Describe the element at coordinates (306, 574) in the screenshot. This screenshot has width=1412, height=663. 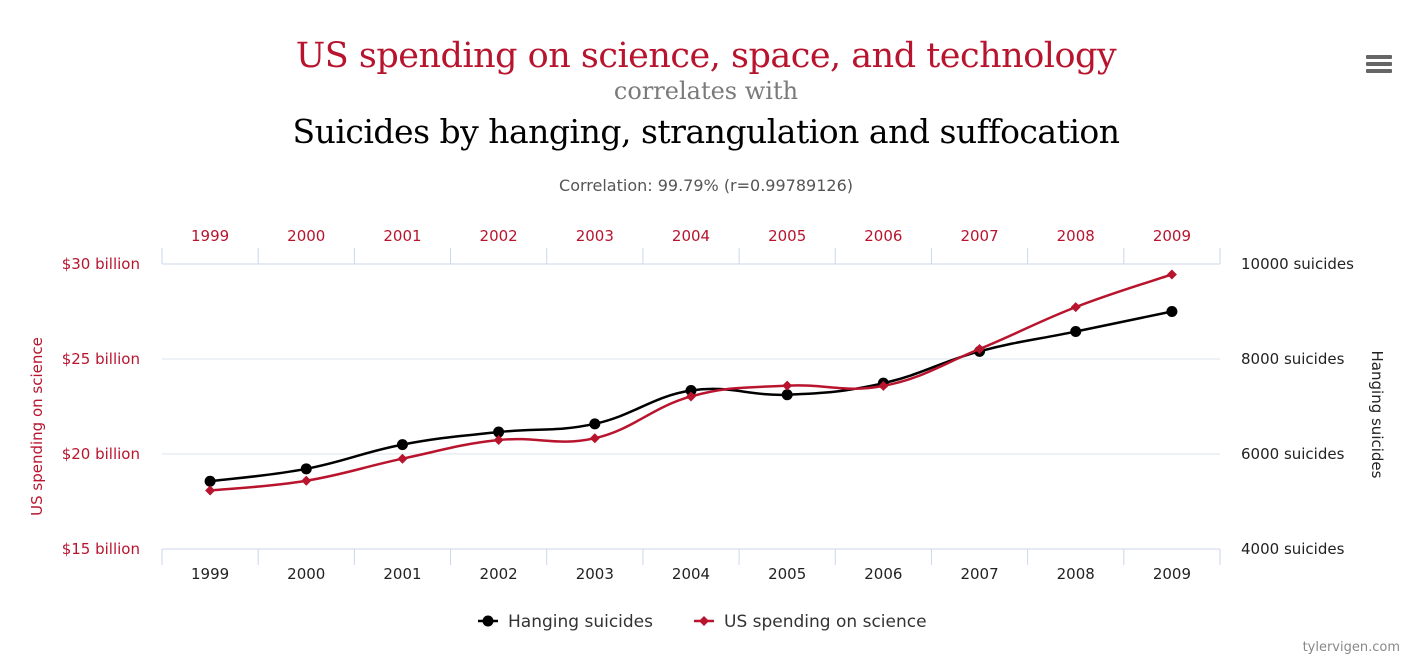
I see `bottom-axis-tick-label: 2000` at that location.